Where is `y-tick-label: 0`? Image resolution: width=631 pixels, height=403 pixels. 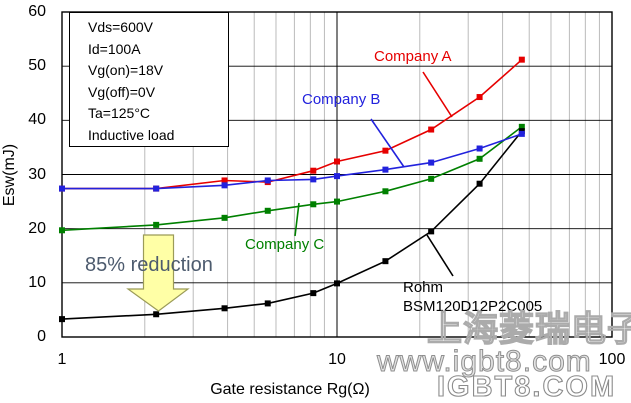
y-tick-label: 0 is located at coordinates (41, 336).